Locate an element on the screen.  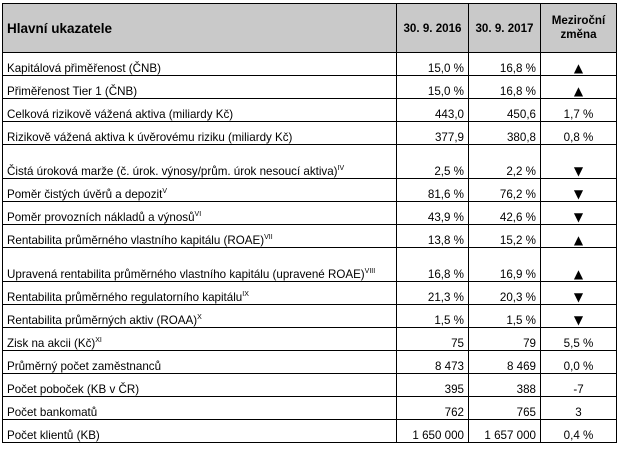
header-col-change: Meziroční změna is located at coordinates (578, 28).